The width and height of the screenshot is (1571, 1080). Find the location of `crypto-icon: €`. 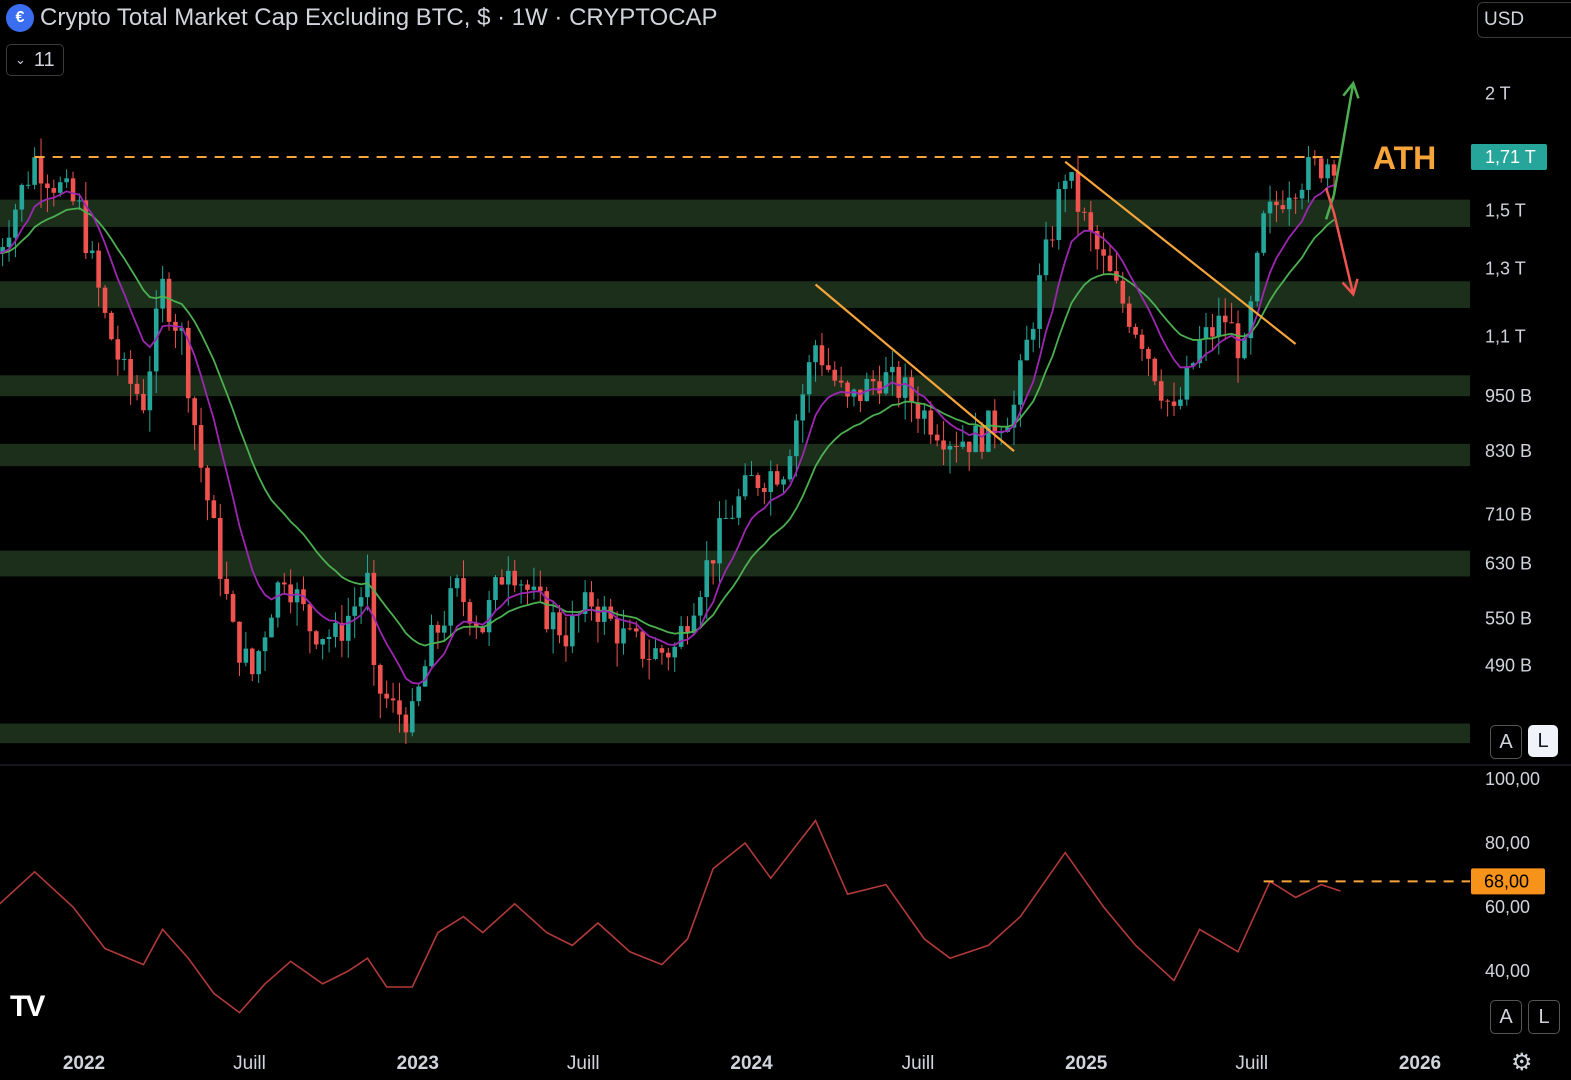

crypto-icon: € is located at coordinates (20, 18).